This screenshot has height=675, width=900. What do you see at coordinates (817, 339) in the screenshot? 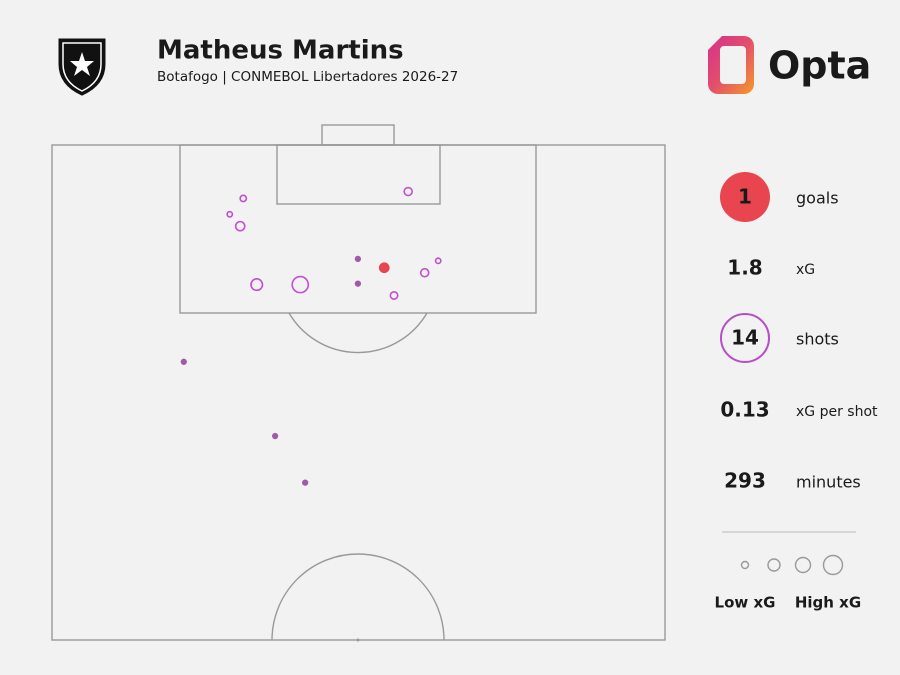
I see `stat-label: shots` at bounding box center [817, 339].